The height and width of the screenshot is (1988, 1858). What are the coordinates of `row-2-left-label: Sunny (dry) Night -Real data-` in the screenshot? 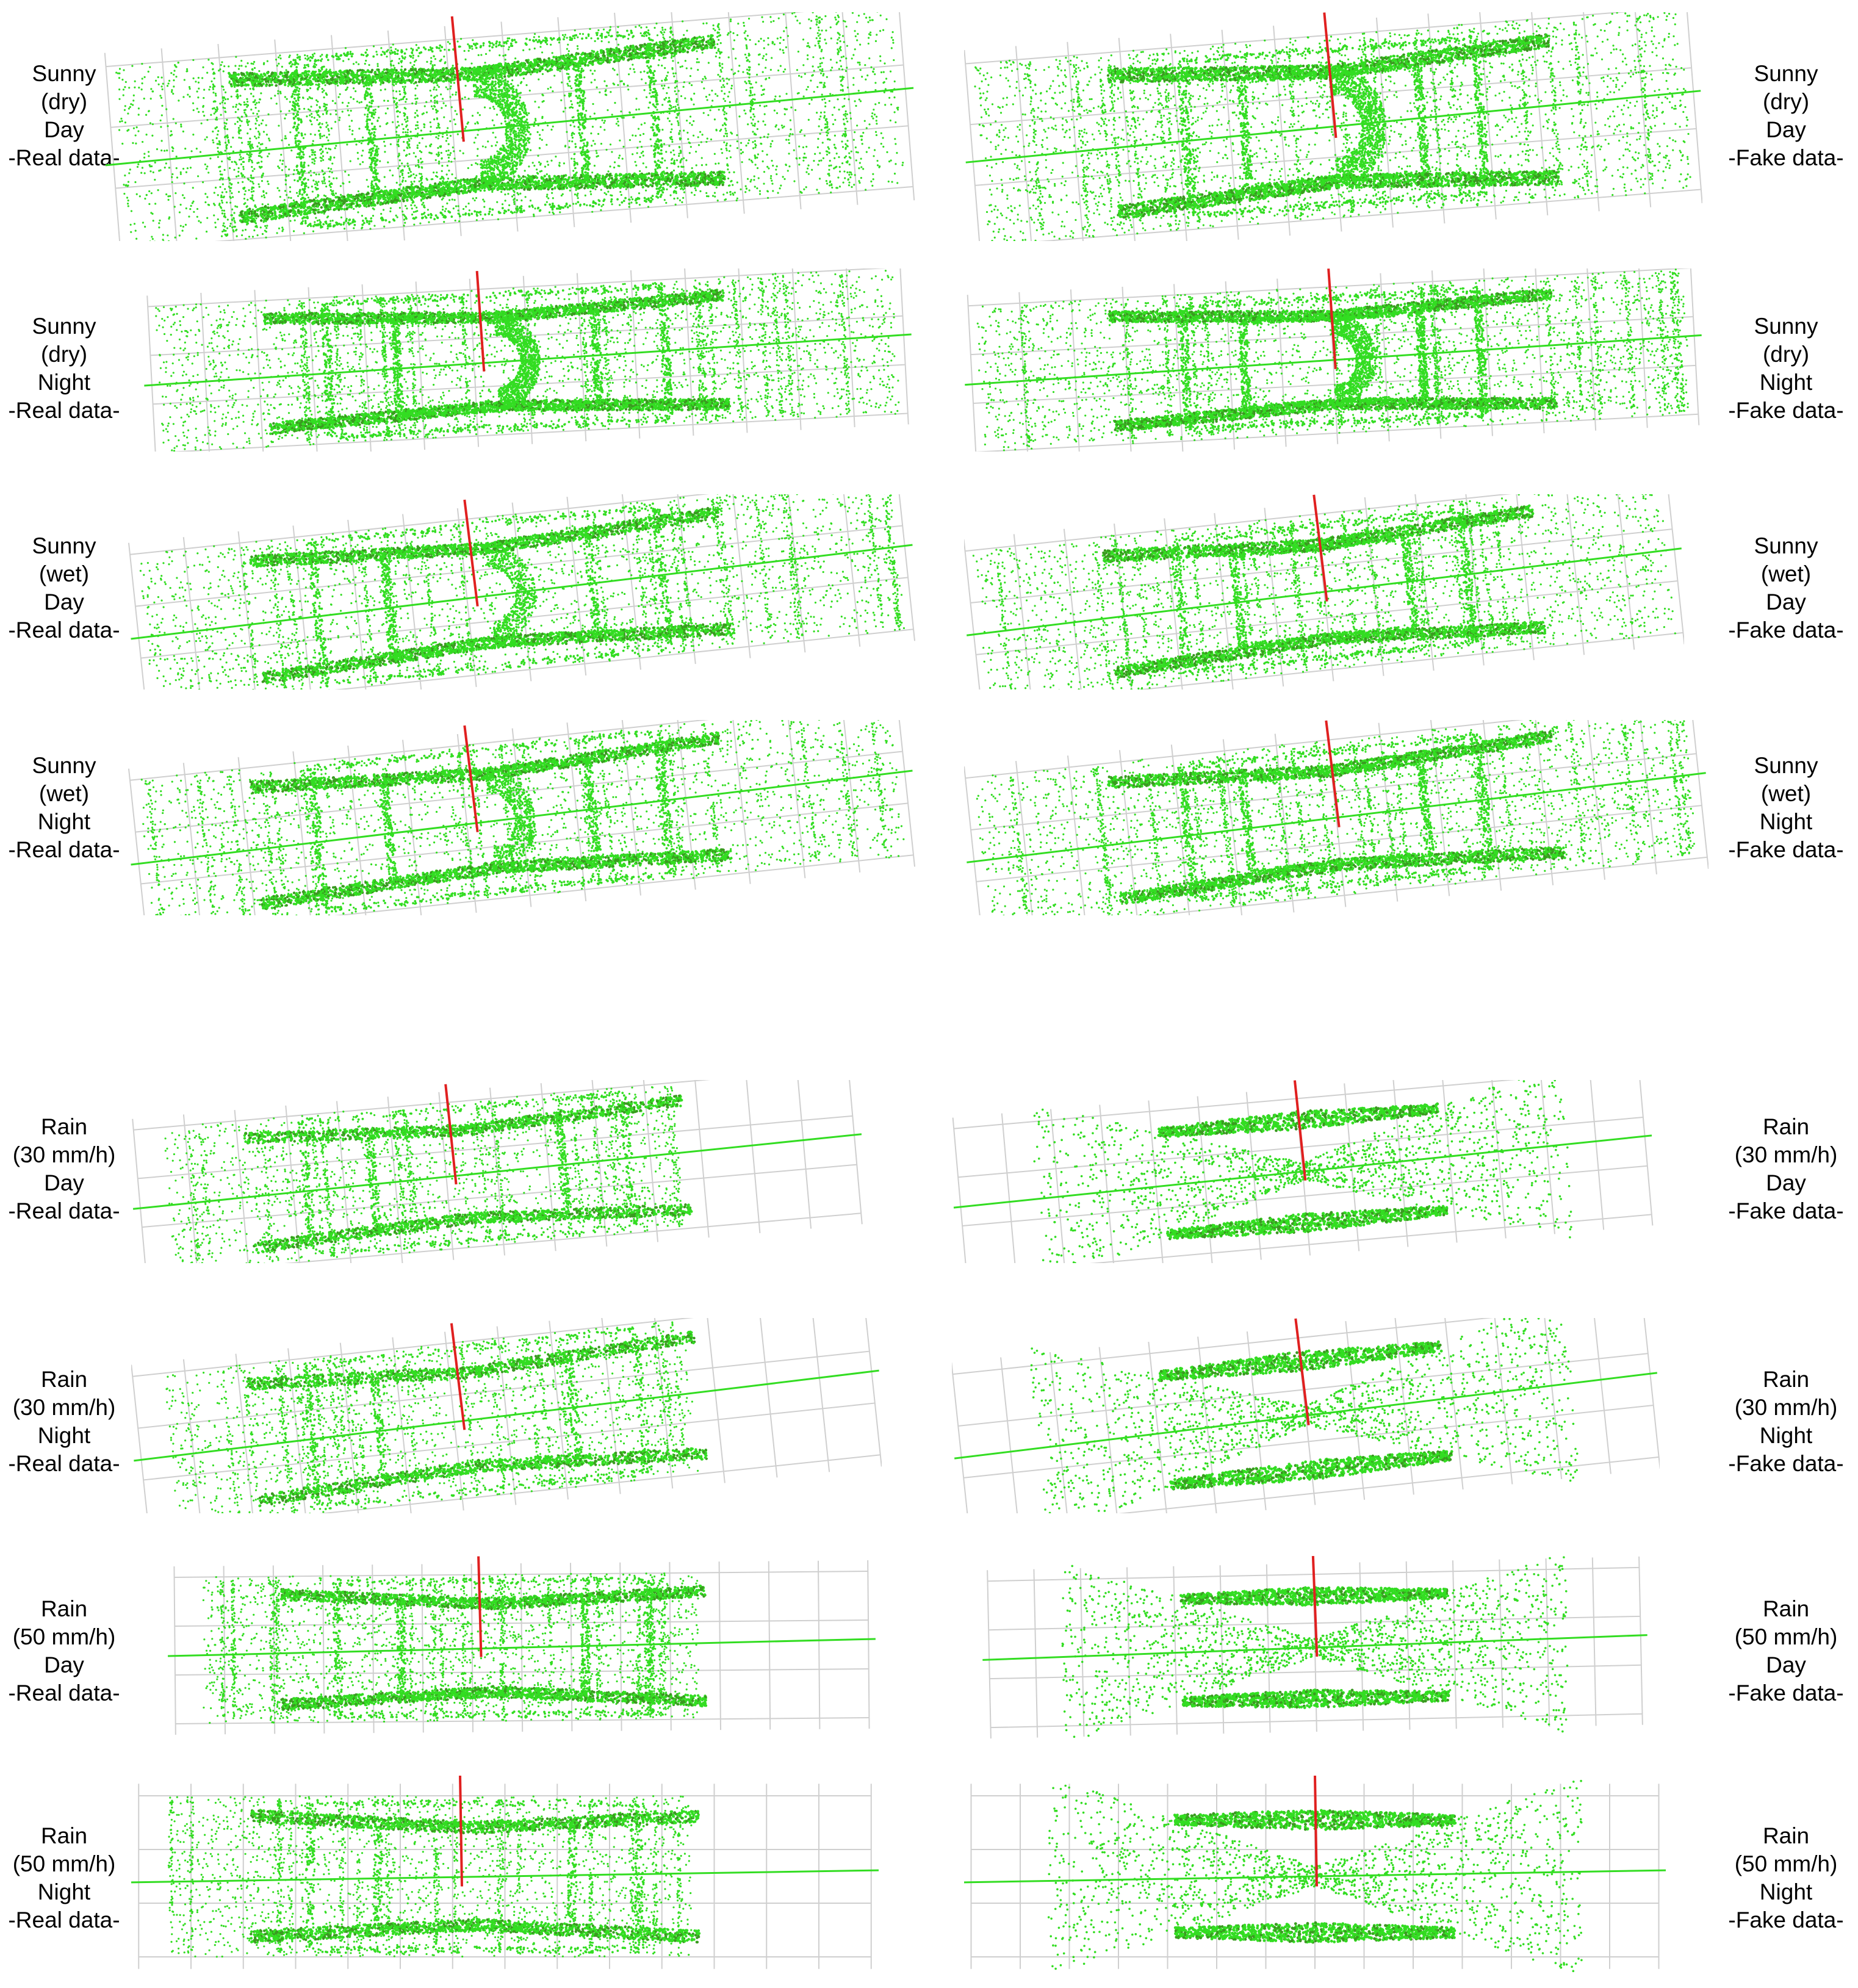 It's located at (64, 368).